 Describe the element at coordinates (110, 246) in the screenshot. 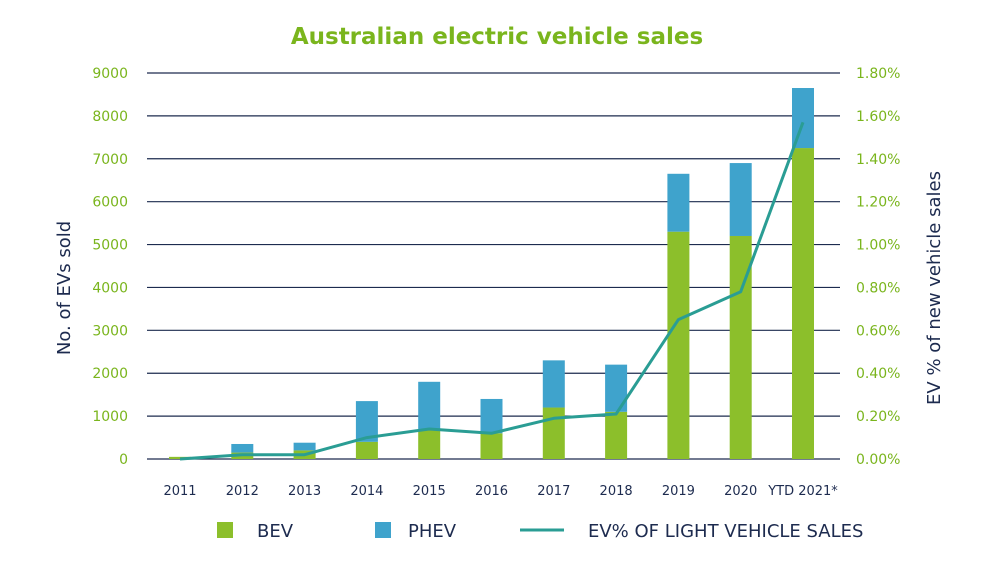

I see `left-tick-label: 5000` at that location.